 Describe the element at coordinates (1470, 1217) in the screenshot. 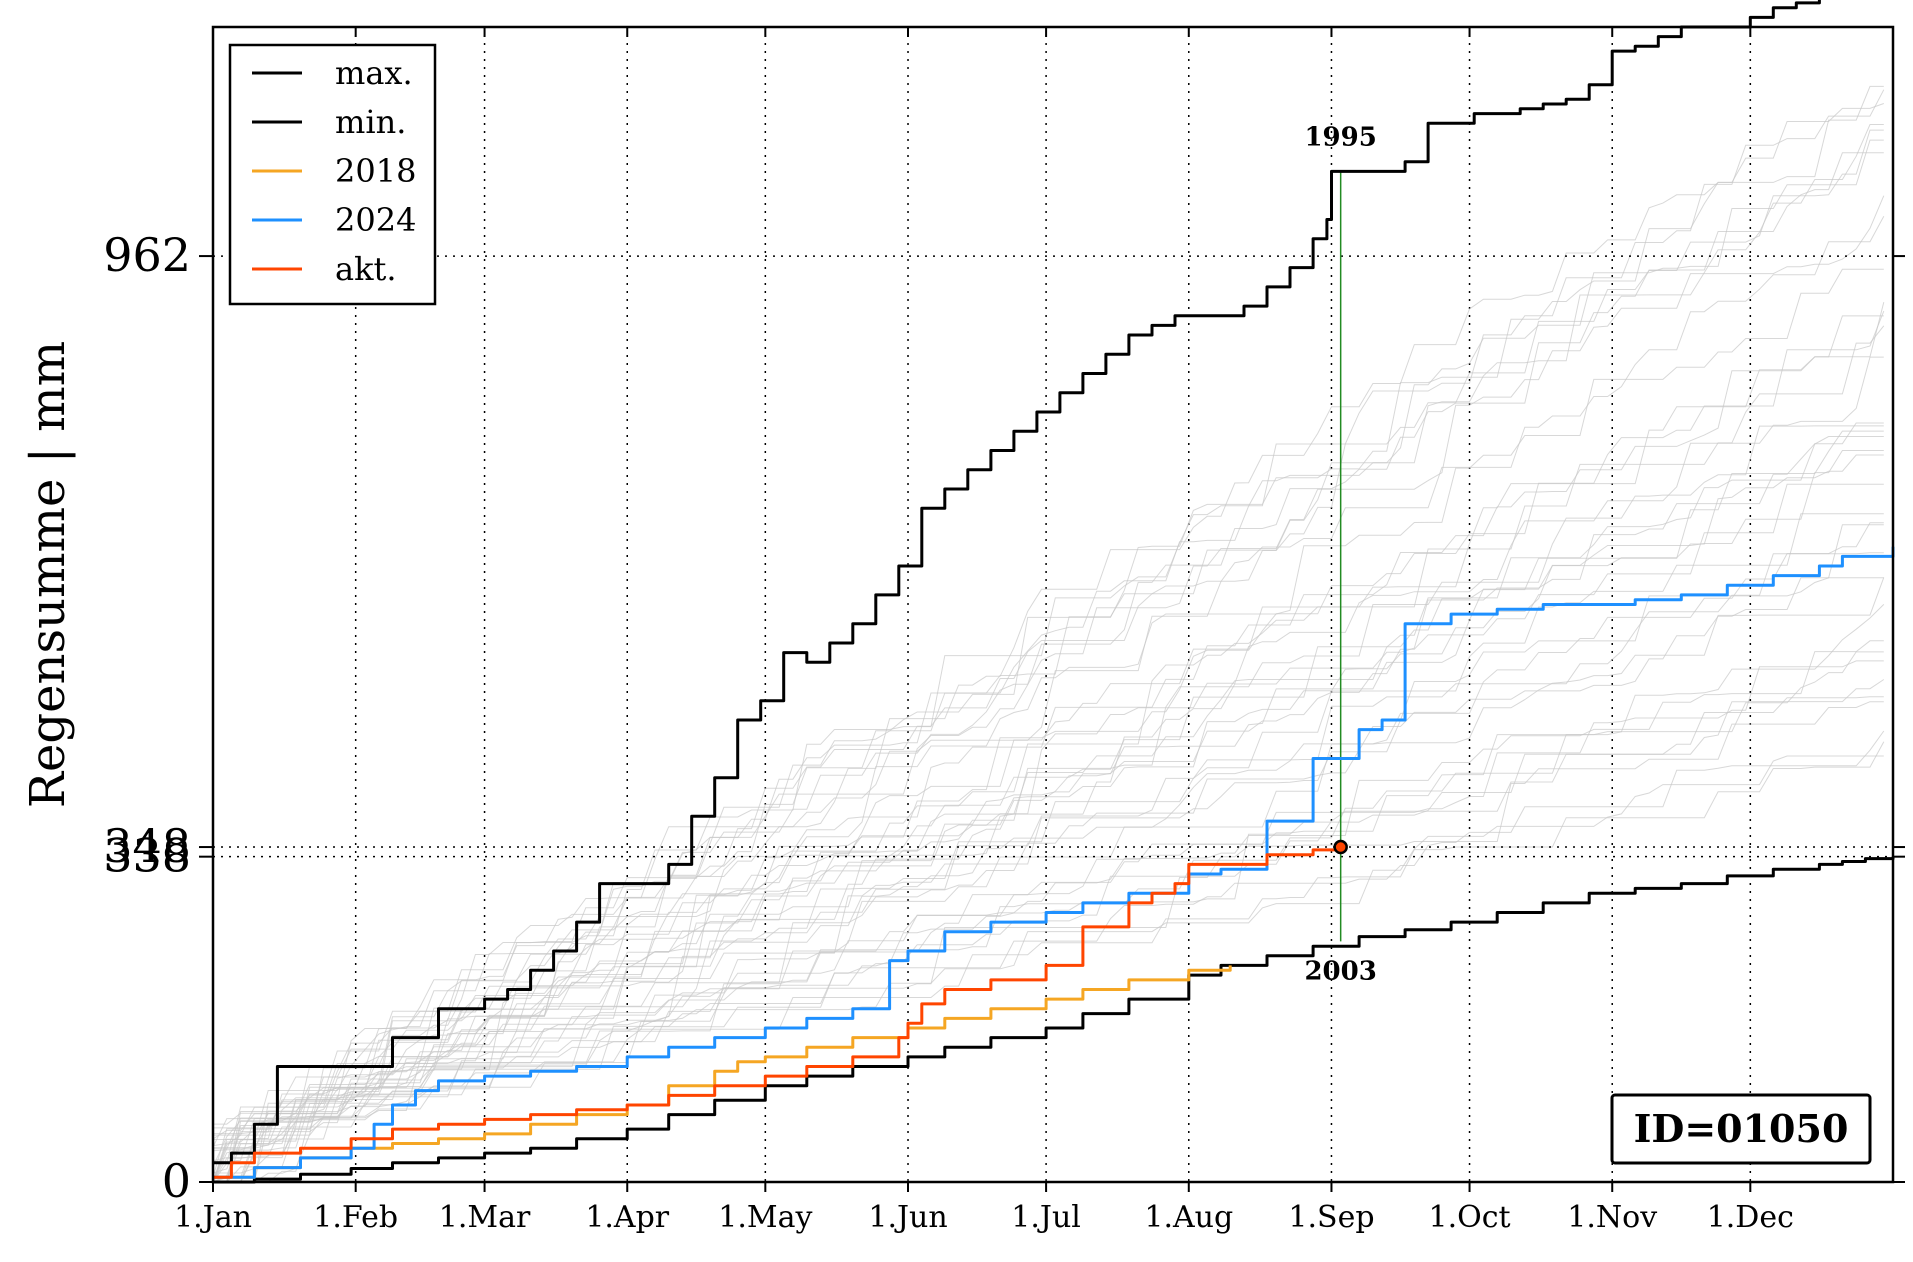

I see `x-tick-label: 1.Oct` at that location.